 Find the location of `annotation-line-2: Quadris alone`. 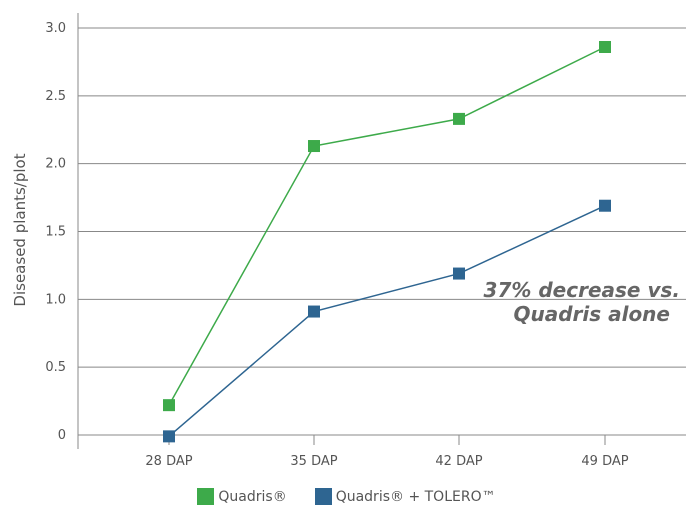

annotation-line-2: Quadris alone is located at coordinates (591, 314).